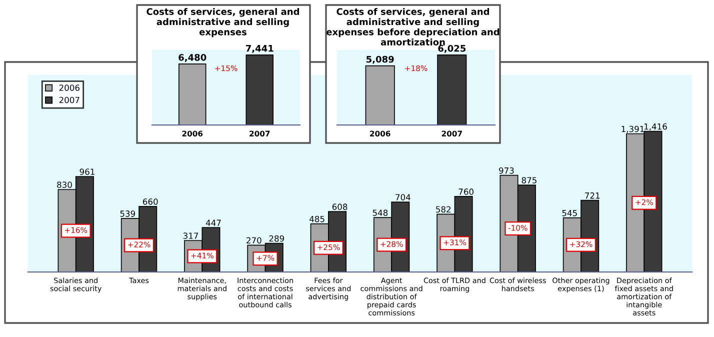 The width and height of the screenshot is (714, 337). What do you see at coordinates (190, 235) in the screenshot?
I see `data-label: 317` at bounding box center [190, 235].